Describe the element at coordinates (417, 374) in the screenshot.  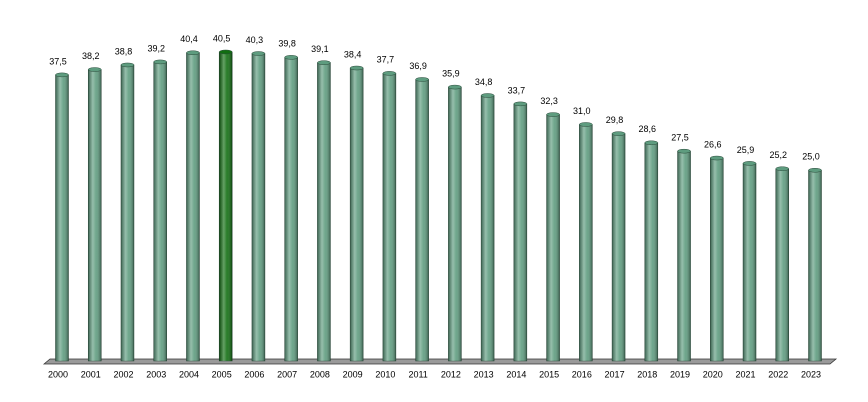
I see `x-tick-label: 2011` at that location.